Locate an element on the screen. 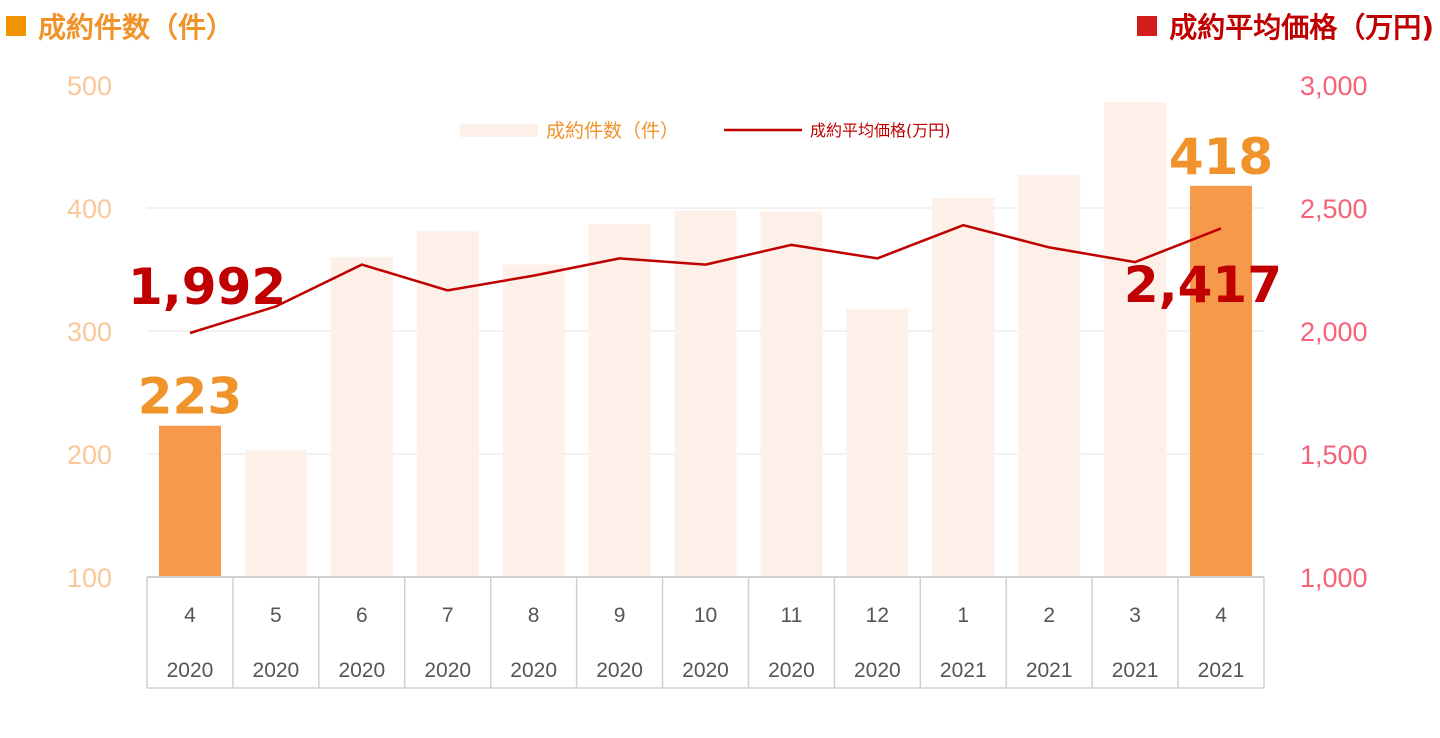 The height and width of the screenshot is (738, 1440). month-label: 1 is located at coordinates (963, 615).